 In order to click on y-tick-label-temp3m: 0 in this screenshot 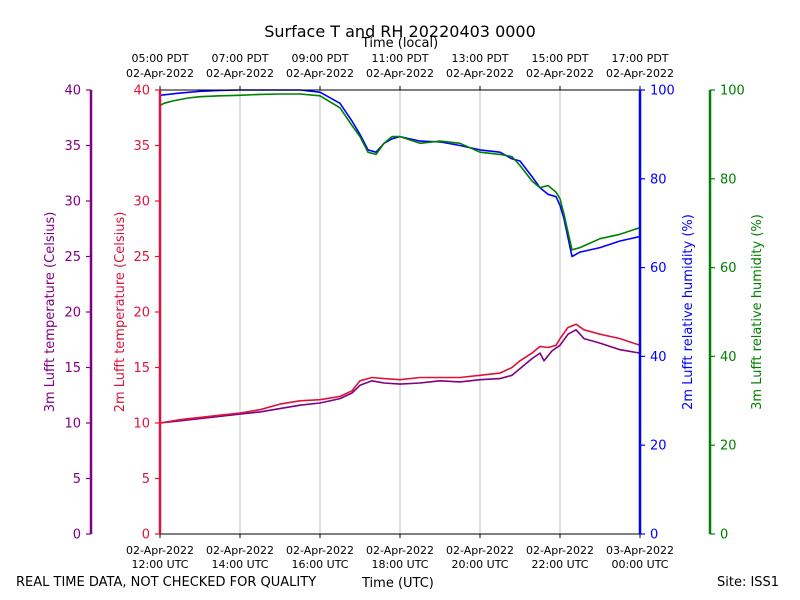, I will do `click(77, 535)`.